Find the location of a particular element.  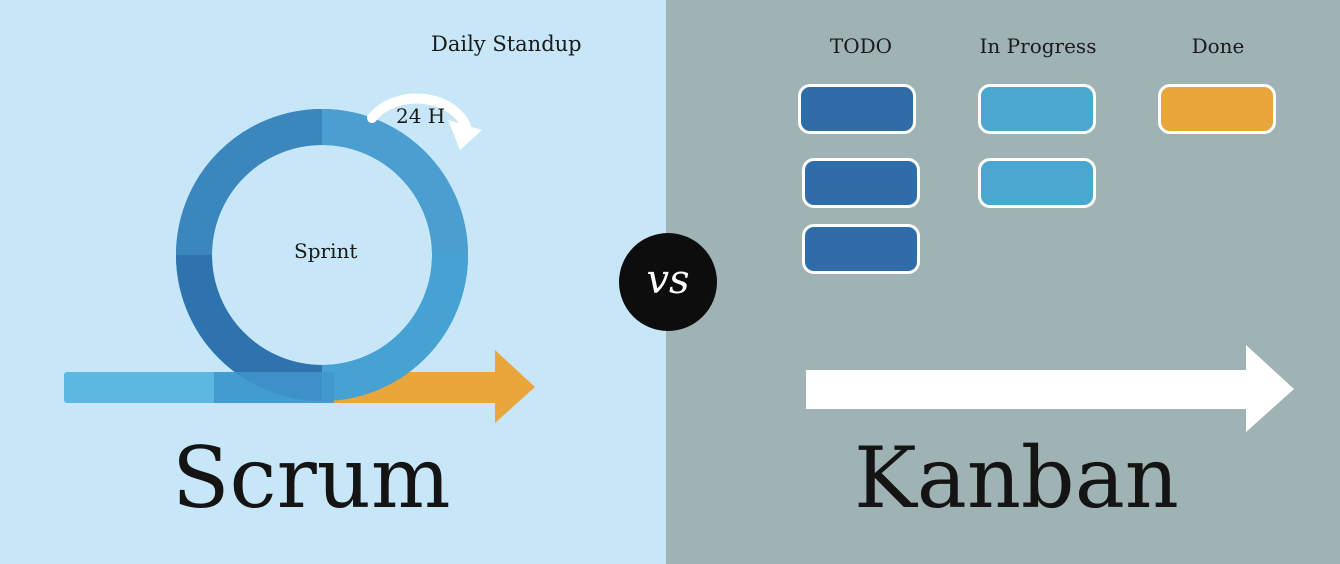

done-card is located at coordinates (1217, 109).